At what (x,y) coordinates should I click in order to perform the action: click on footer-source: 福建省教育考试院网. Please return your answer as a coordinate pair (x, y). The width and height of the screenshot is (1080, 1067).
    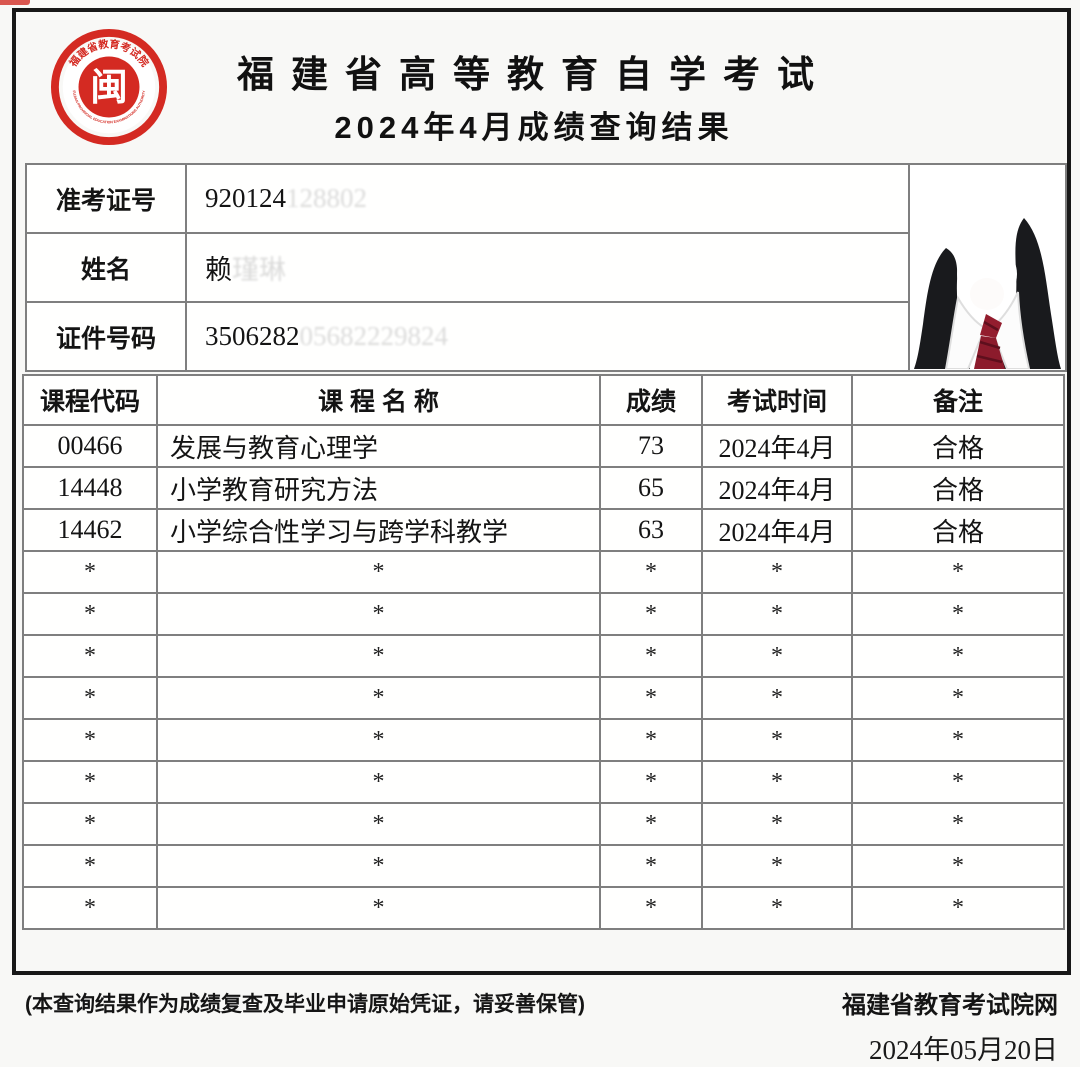
    Looking at the image, I should click on (950, 1005).